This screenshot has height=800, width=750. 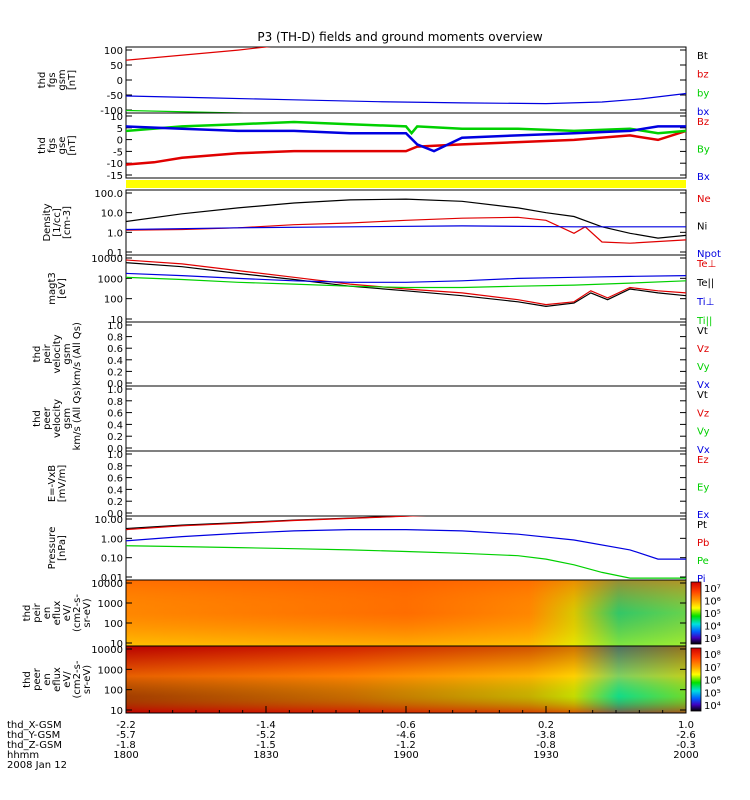 I want to click on ytick-label: 1.0, so click(x=115, y=455).